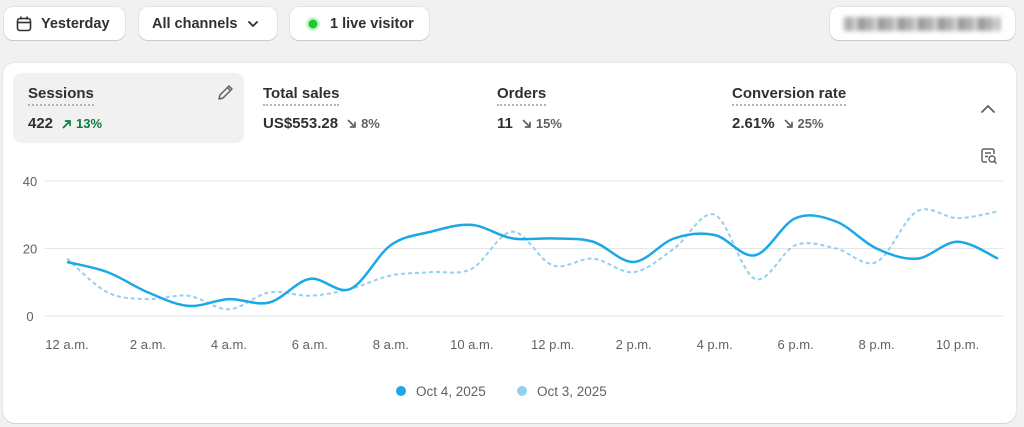  I want to click on y-tick-label: 40, so click(30, 181).